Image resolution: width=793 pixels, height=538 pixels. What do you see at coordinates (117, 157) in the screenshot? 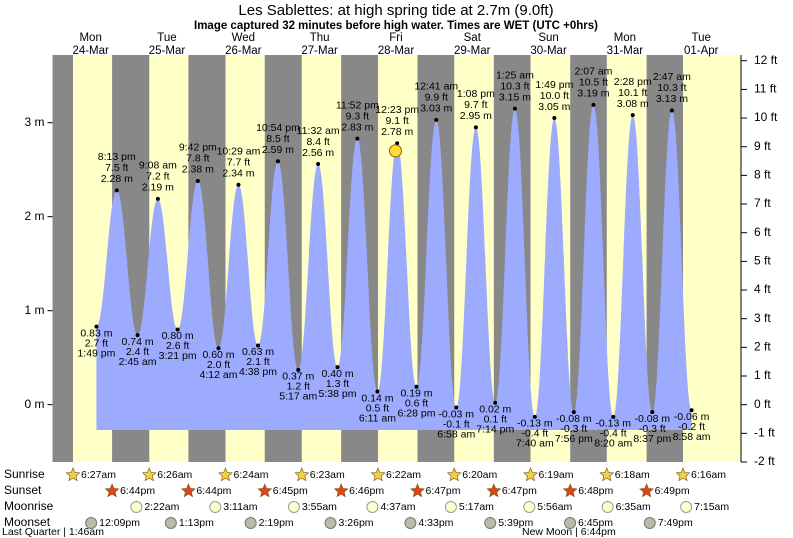
I see `tide-label: 8:13 pm` at bounding box center [117, 157].